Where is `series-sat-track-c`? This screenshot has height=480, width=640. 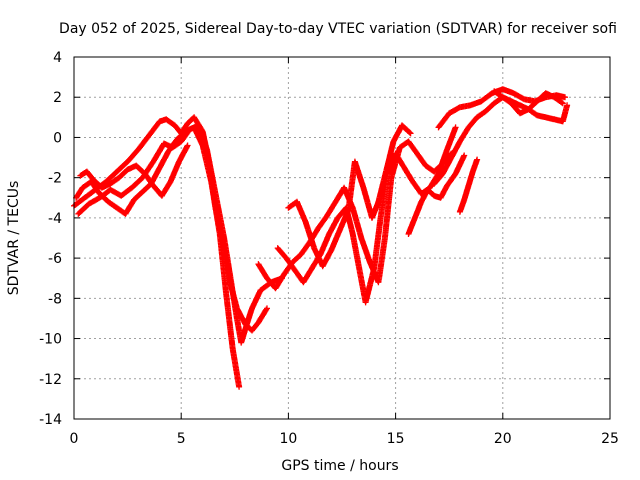
series-sat-track-c is located at coordinates (158, 257).